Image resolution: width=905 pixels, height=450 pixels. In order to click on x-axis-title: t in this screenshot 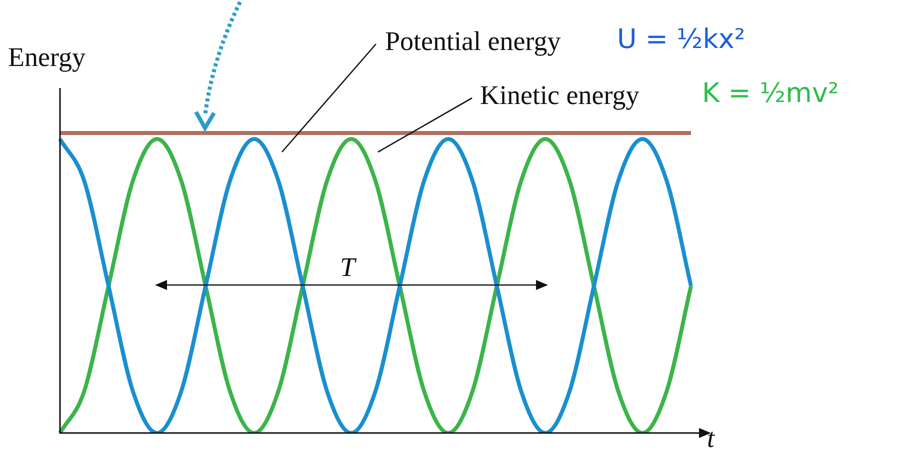, I will do `click(711, 436)`.